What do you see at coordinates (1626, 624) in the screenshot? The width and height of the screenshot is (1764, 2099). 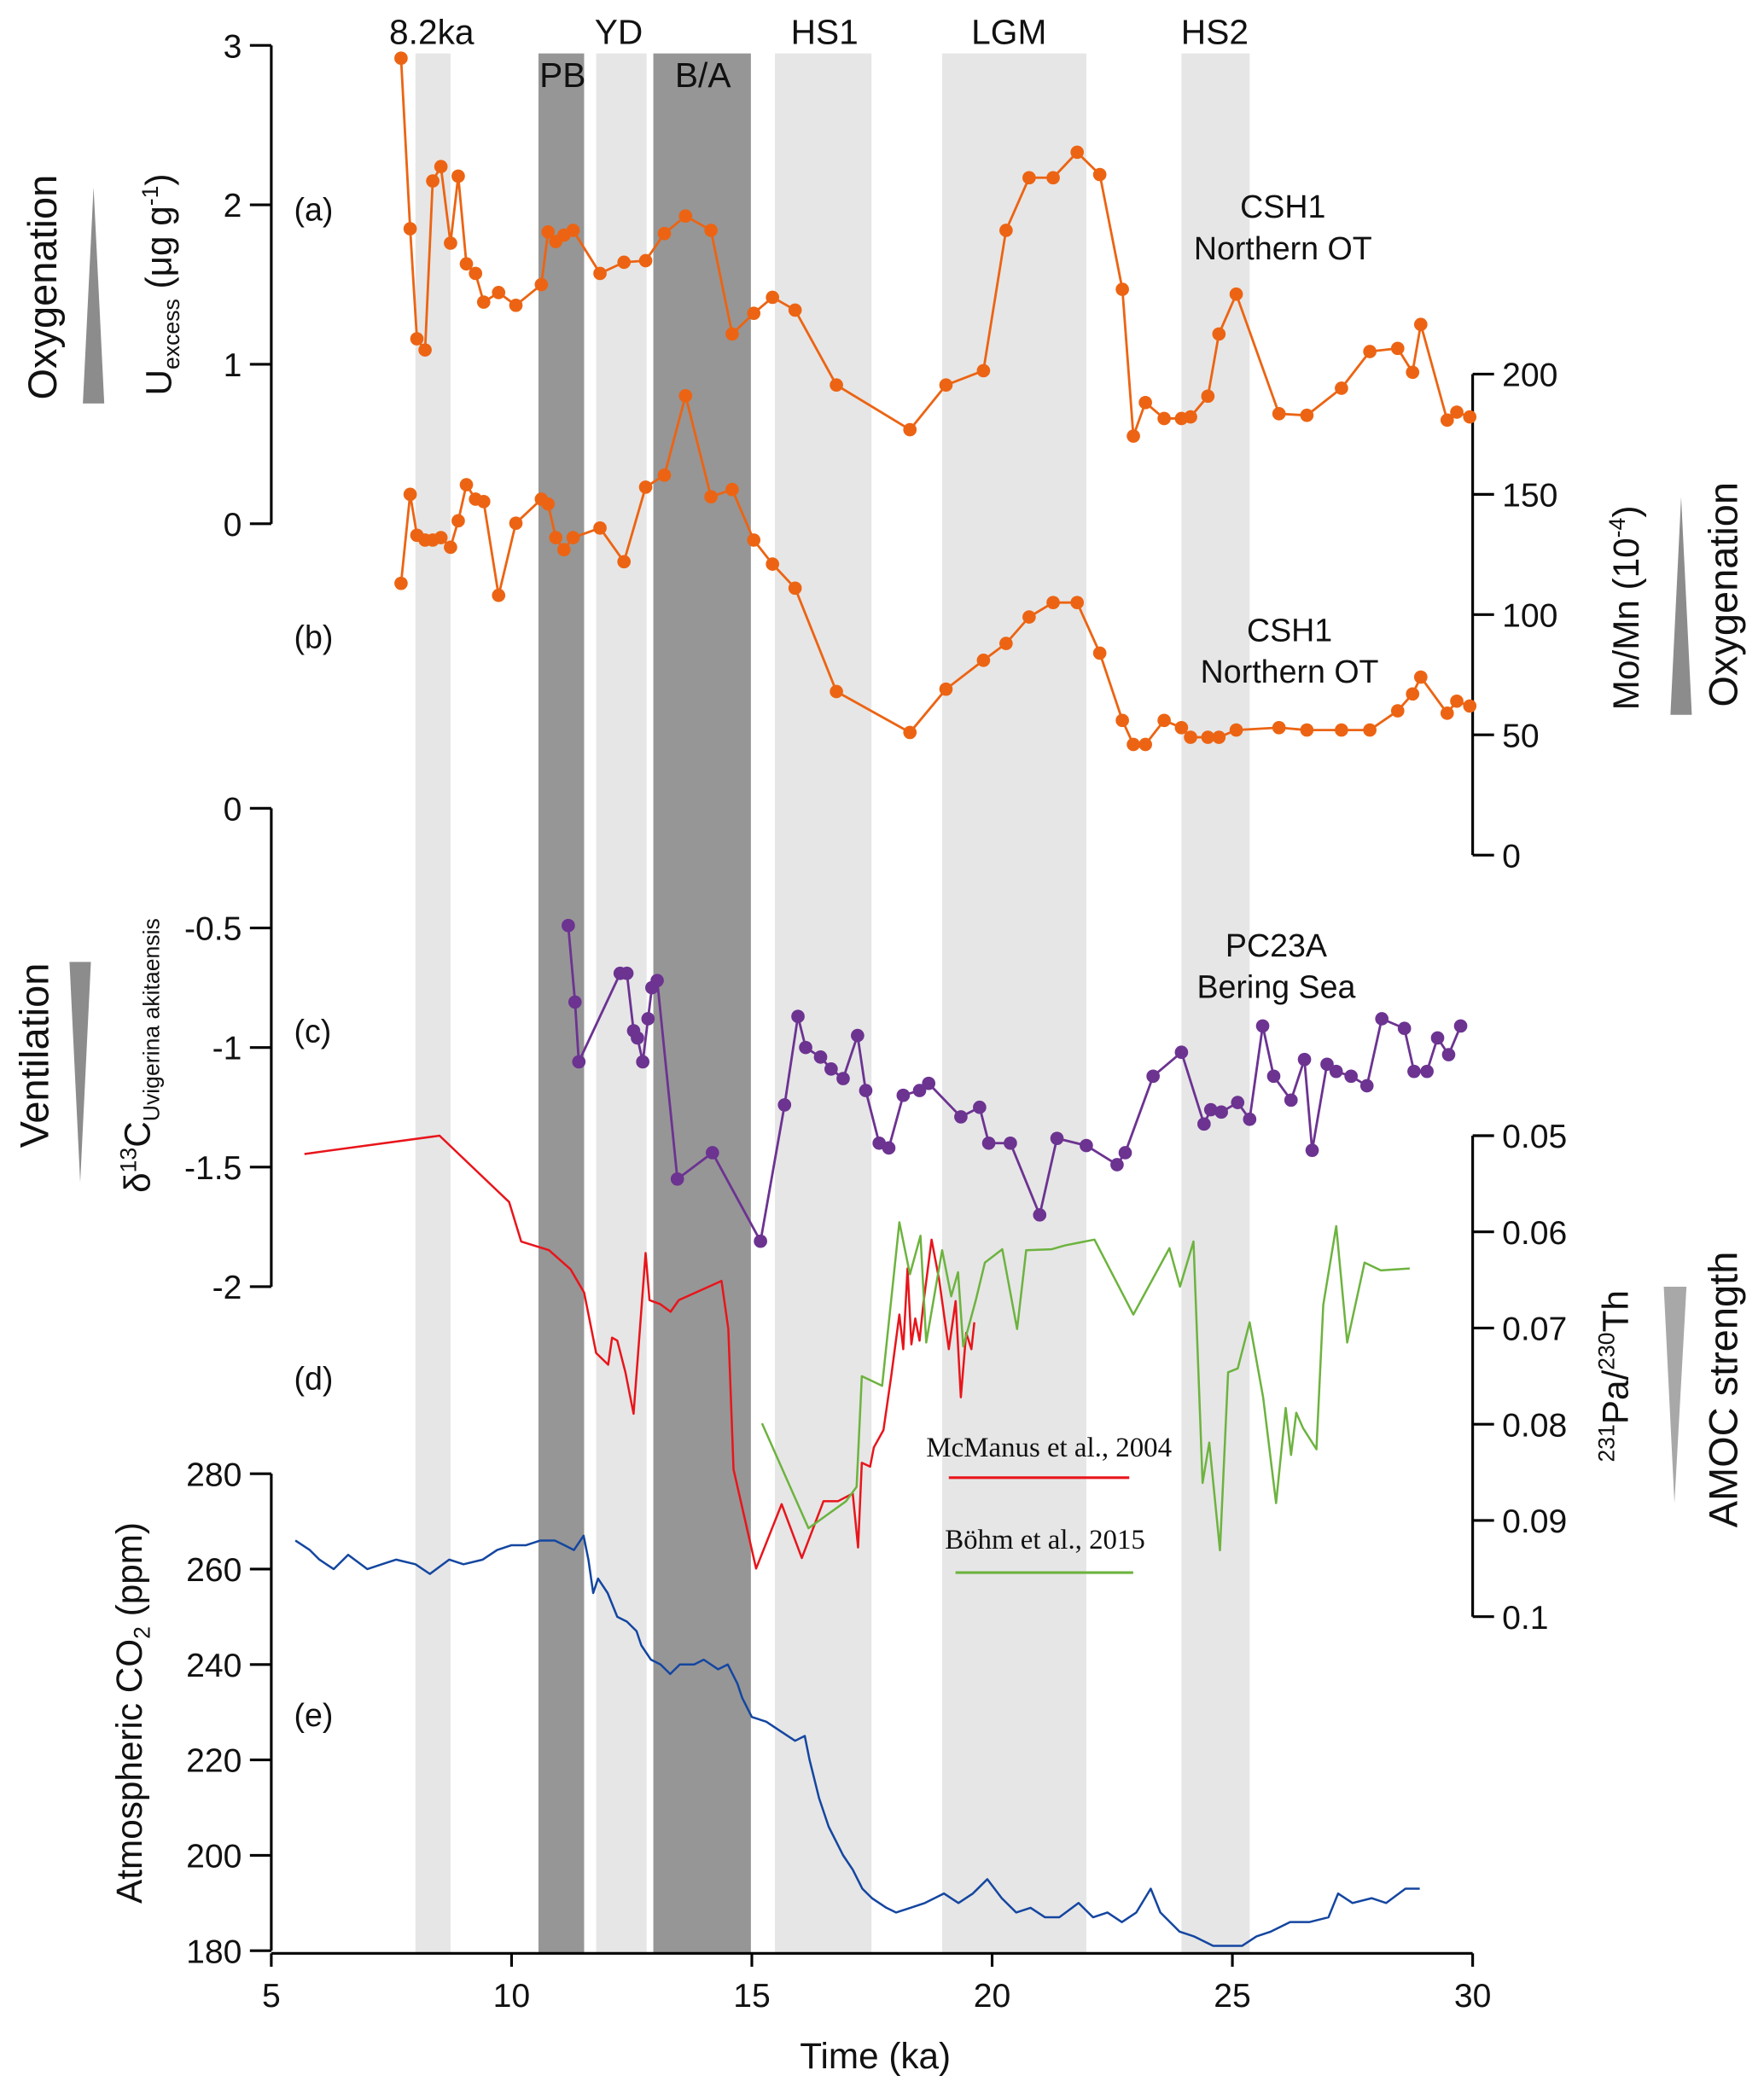 I see `ylabel-part: Mo/Mn (10` at bounding box center [1626, 624].